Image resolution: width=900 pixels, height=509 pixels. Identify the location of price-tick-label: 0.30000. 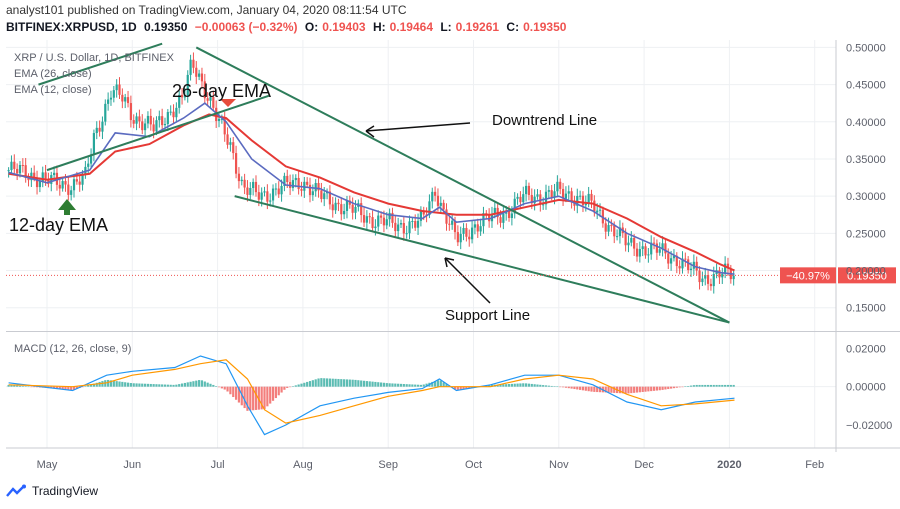
(866, 197).